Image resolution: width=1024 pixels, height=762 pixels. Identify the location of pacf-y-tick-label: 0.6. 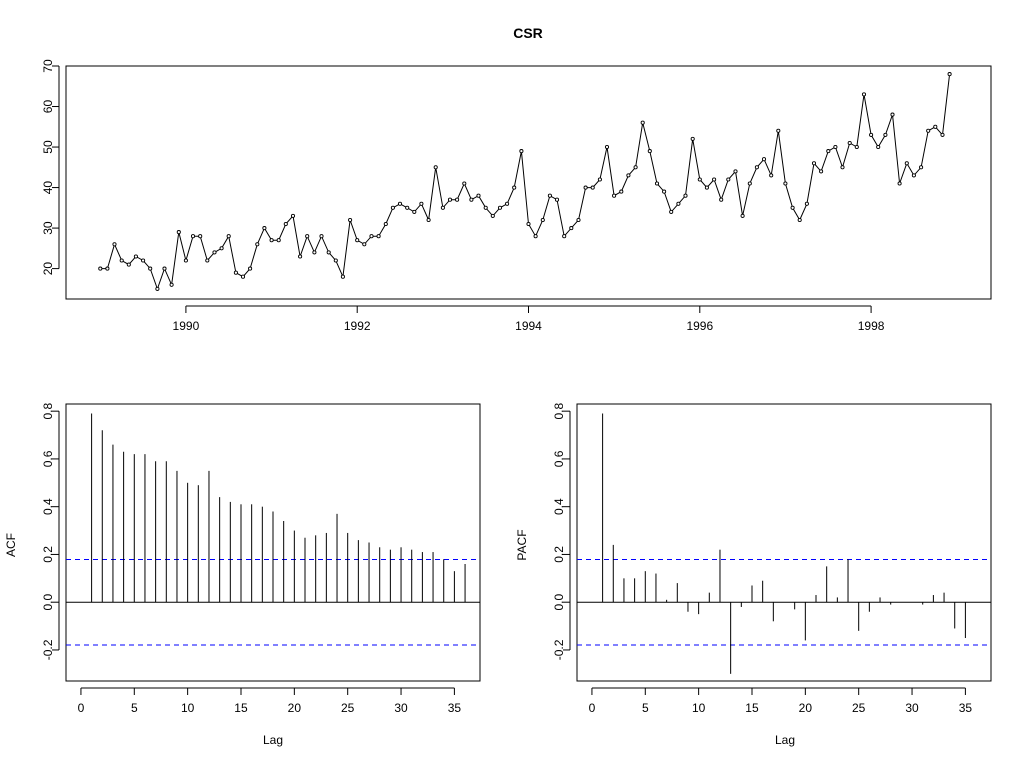
(559, 458).